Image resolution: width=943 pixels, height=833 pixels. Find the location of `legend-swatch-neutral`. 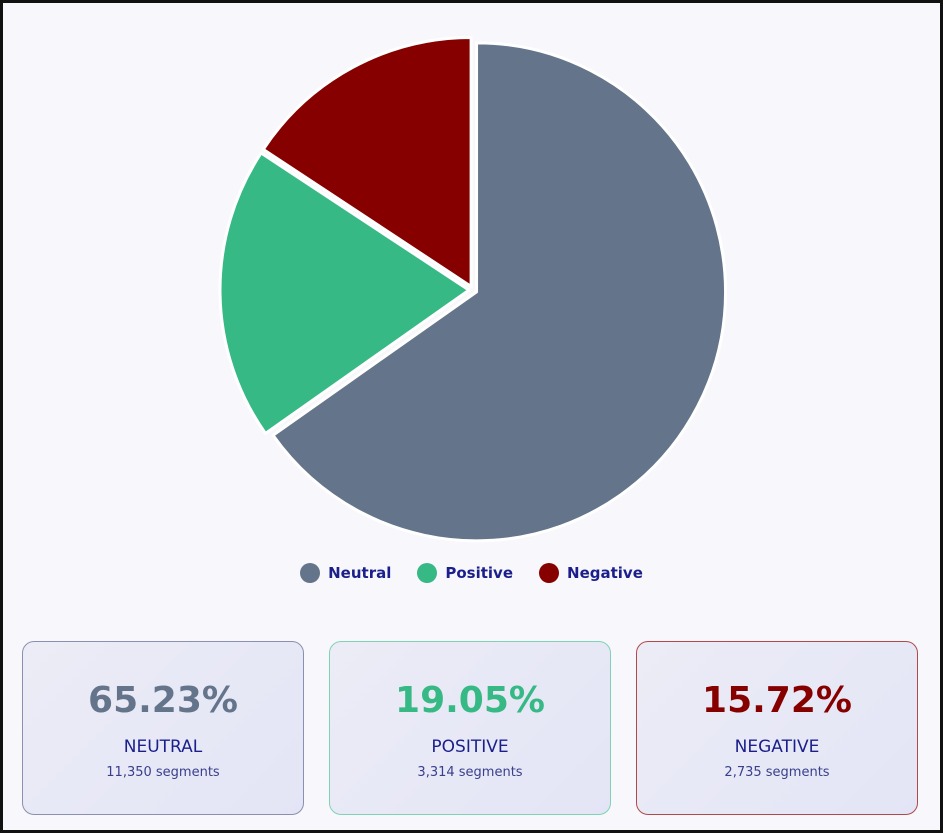

legend-swatch-neutral is located at coordinates (310, 573).